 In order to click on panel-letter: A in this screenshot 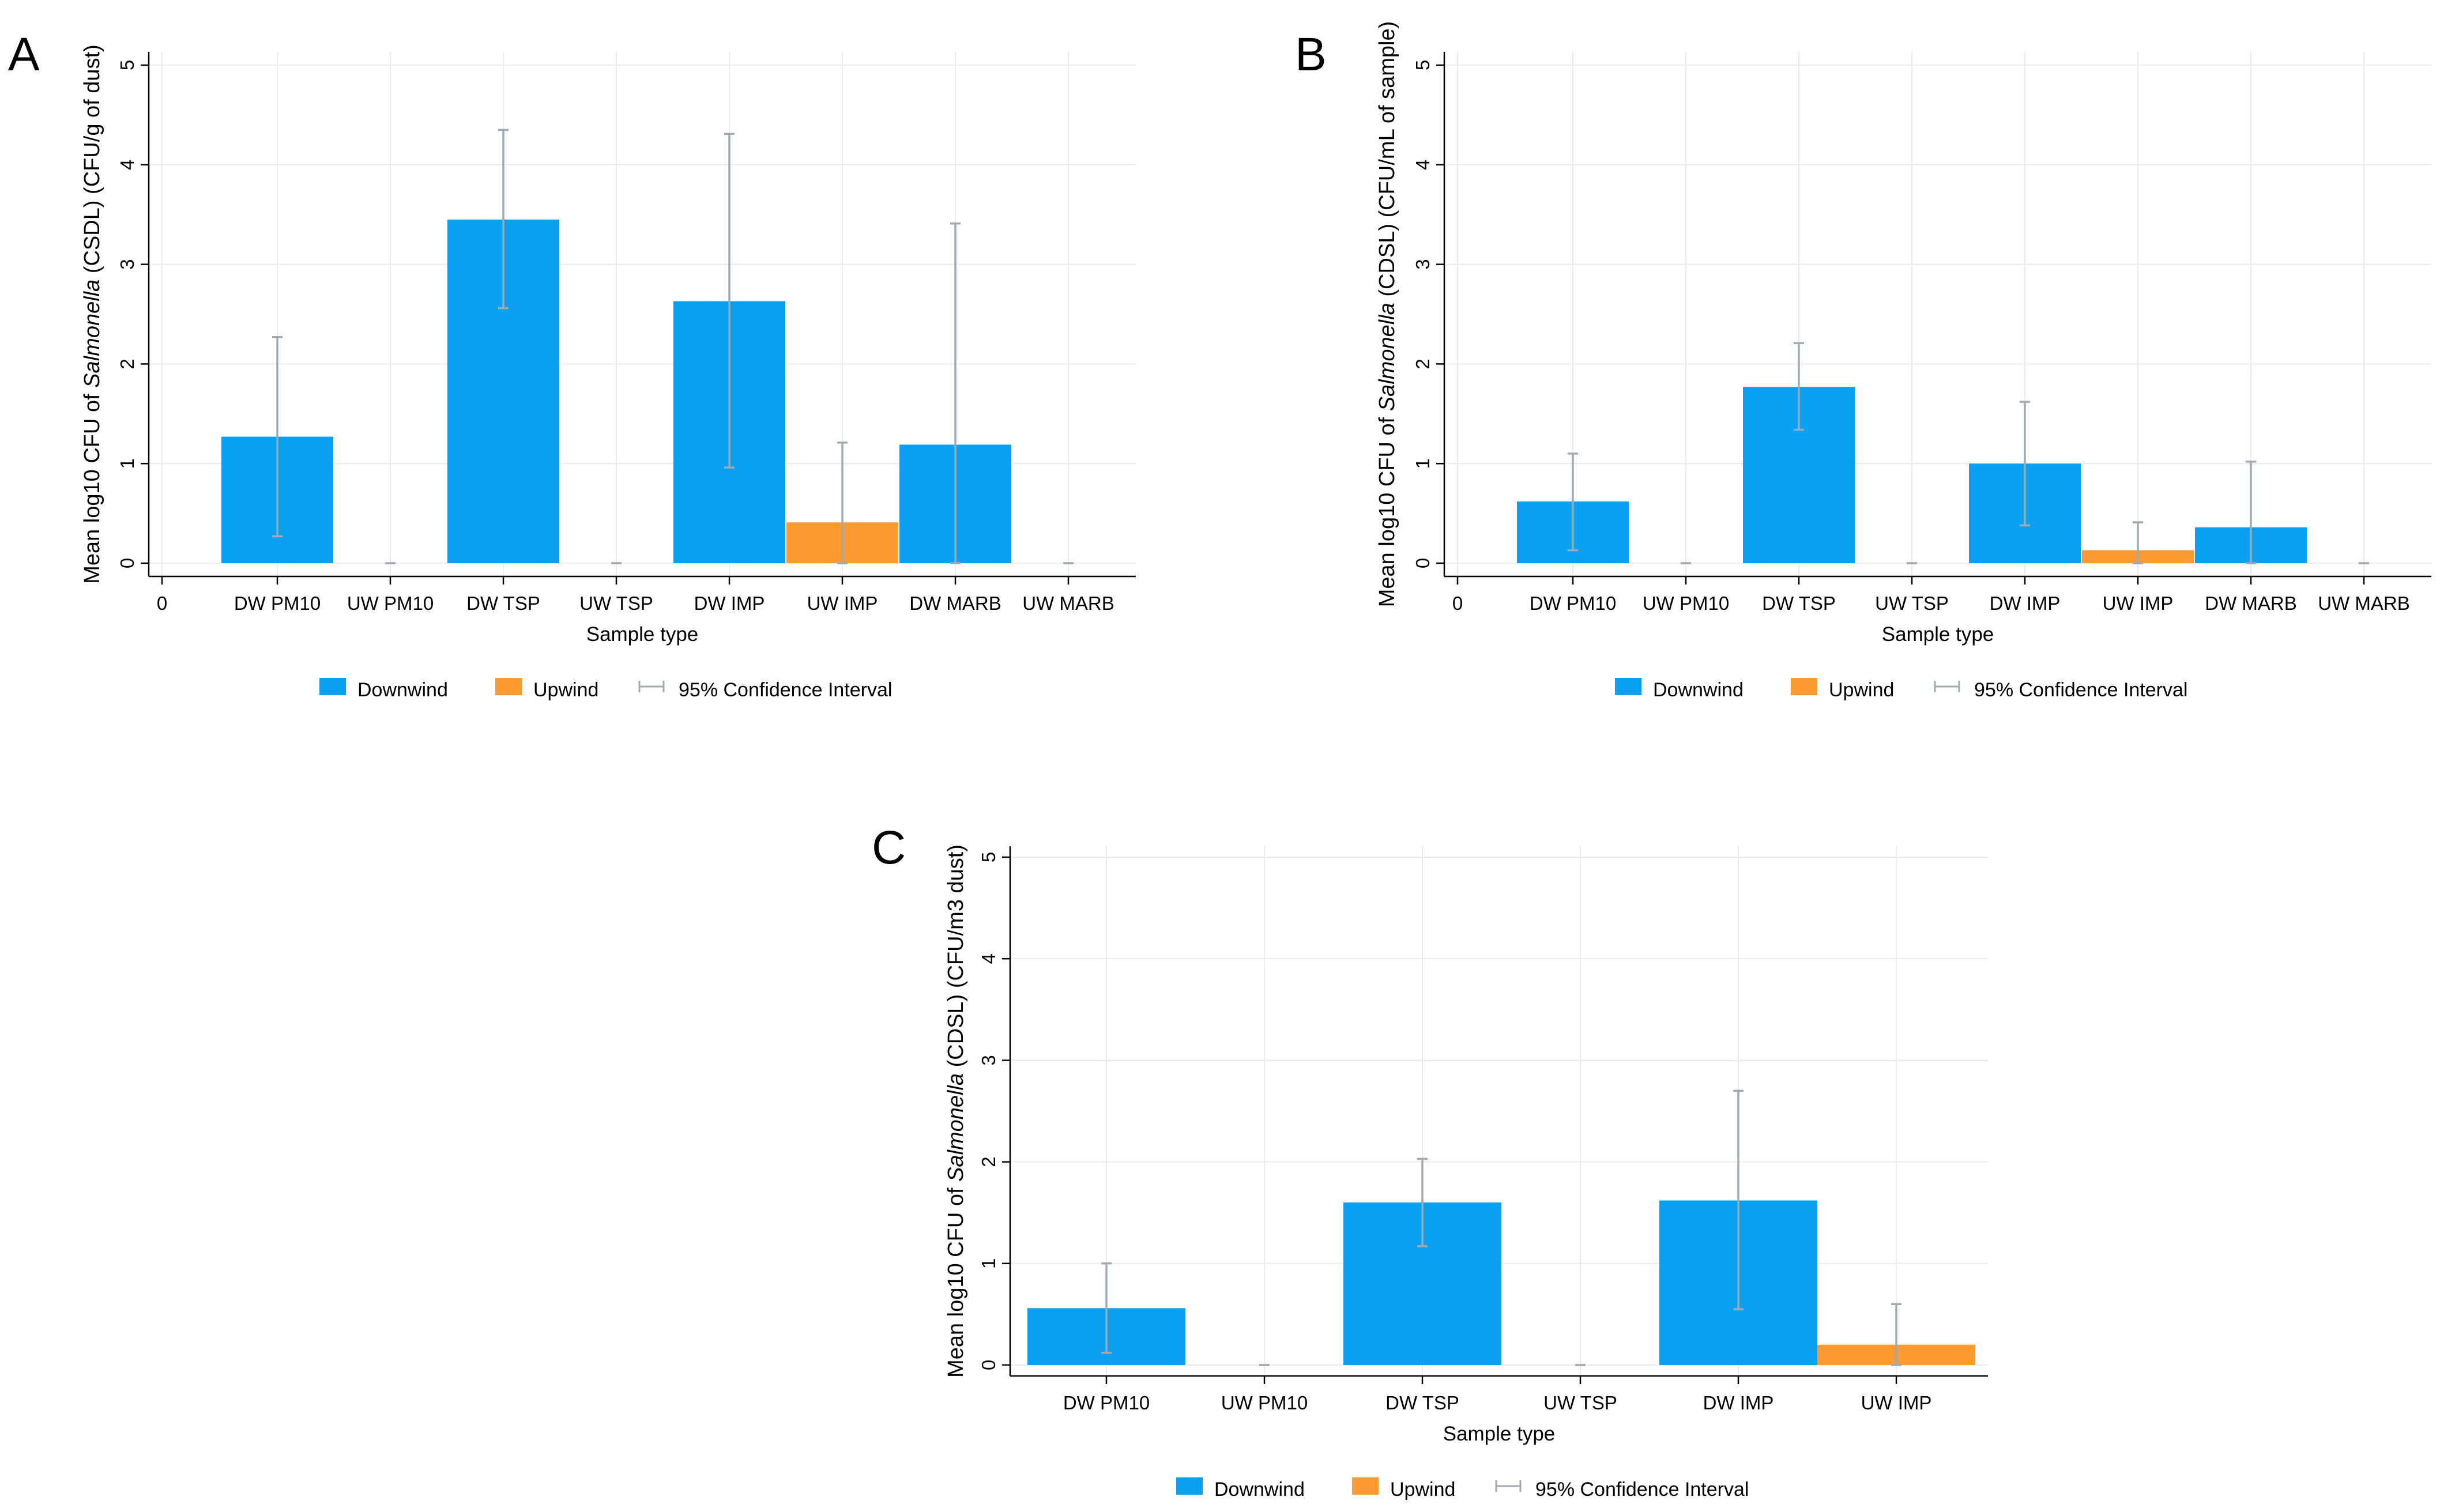, I will do `click(24, 55)`.